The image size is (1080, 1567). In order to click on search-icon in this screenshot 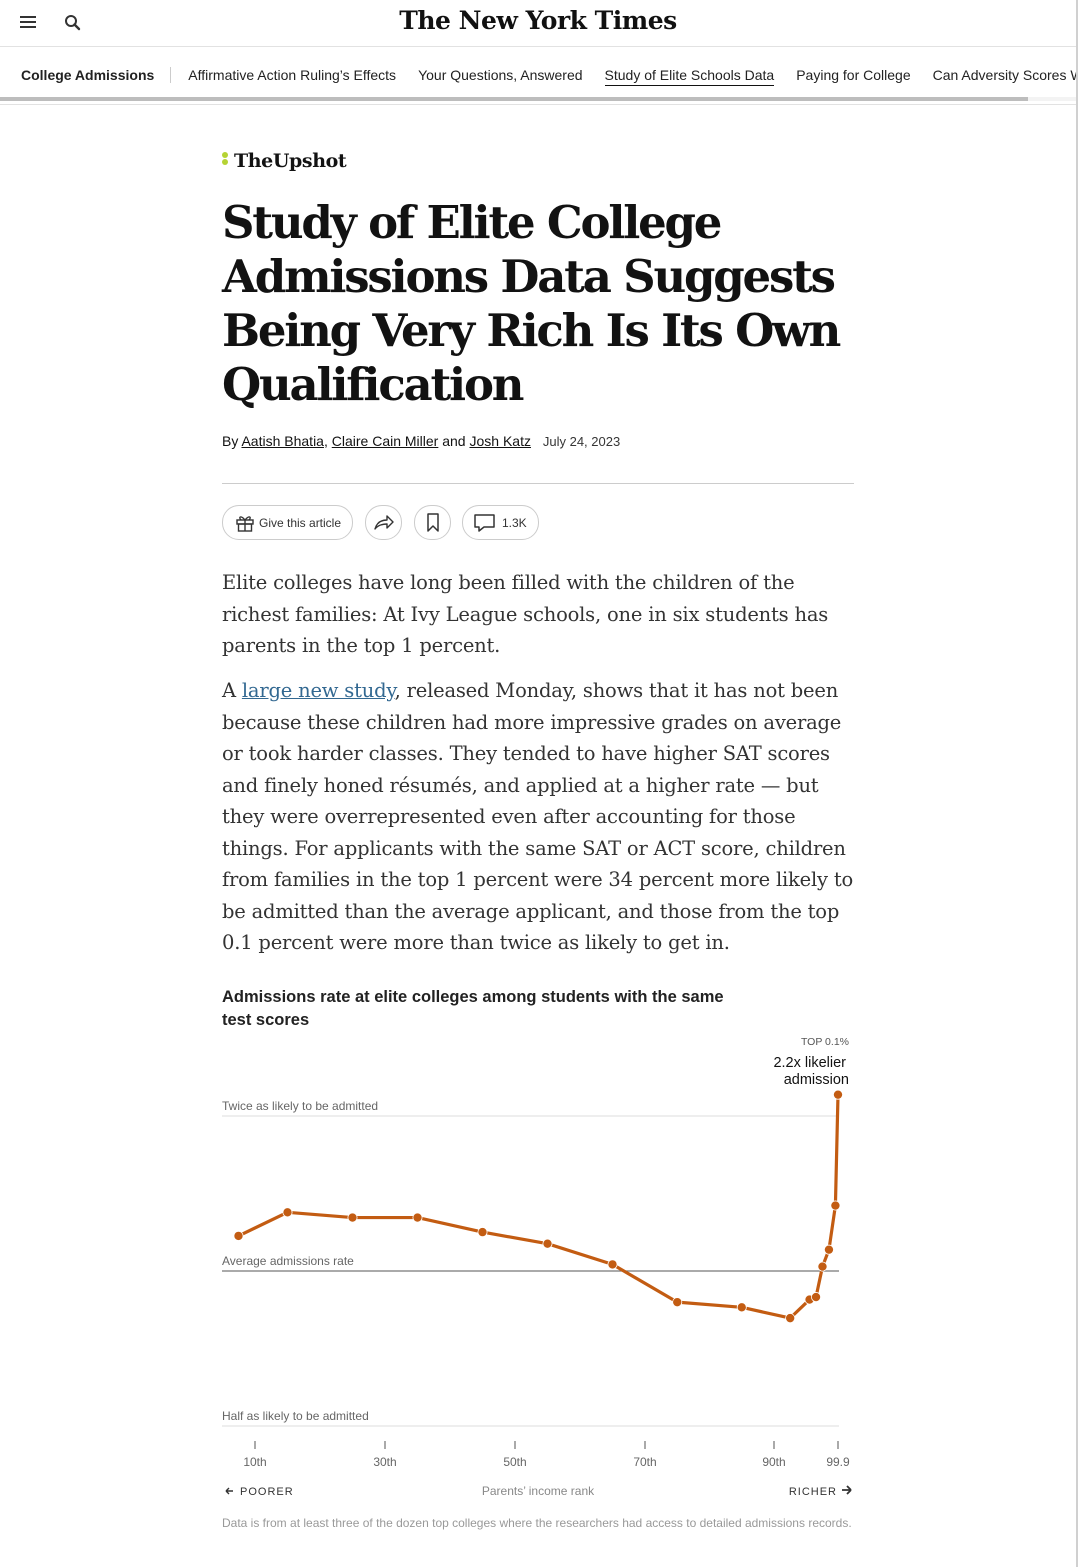, I will do `click(73, 23)`.